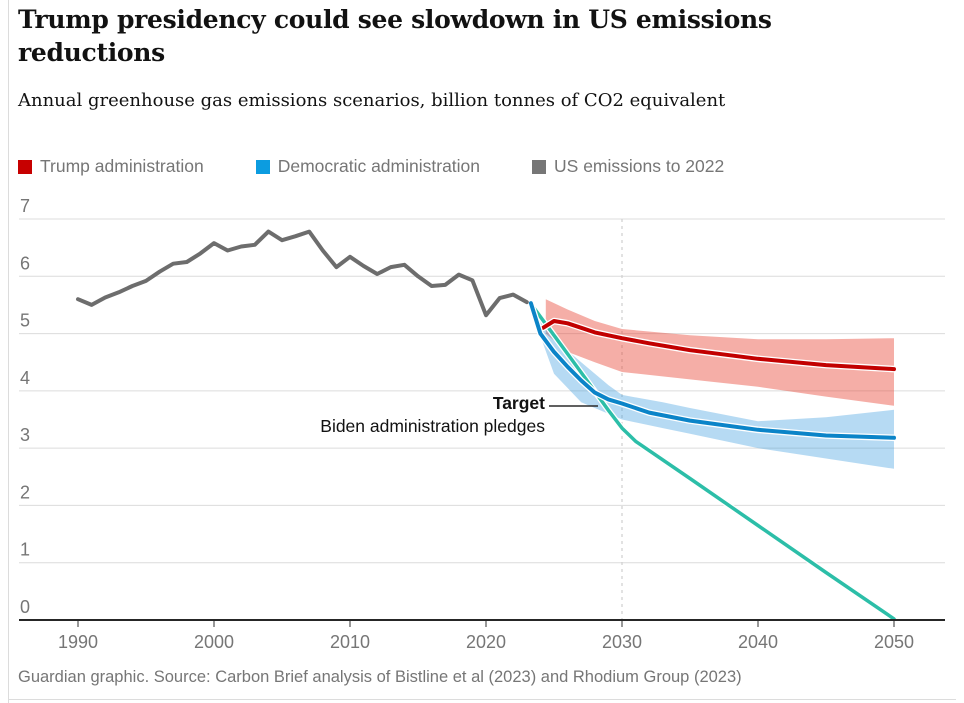 The width and height of the screenshot is (964, 703). What do you see at coordinates (25, 550) in the screenshot?
I see `y-tick-label-1: 1` at bounding box center [25, 550].